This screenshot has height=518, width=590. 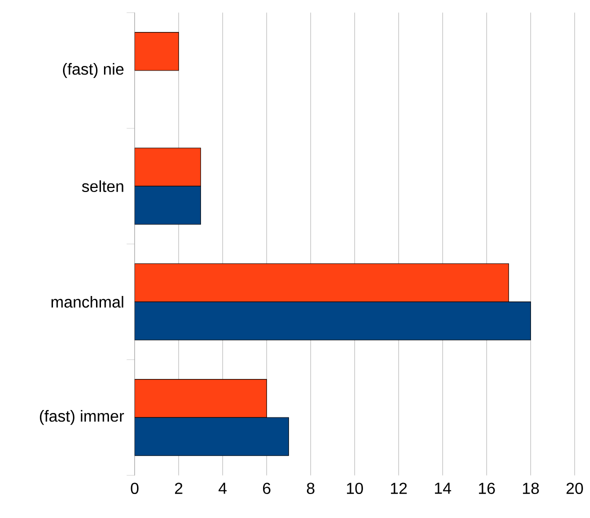 I want to click on x-tick-label: 10, so click(x=354, y=488).